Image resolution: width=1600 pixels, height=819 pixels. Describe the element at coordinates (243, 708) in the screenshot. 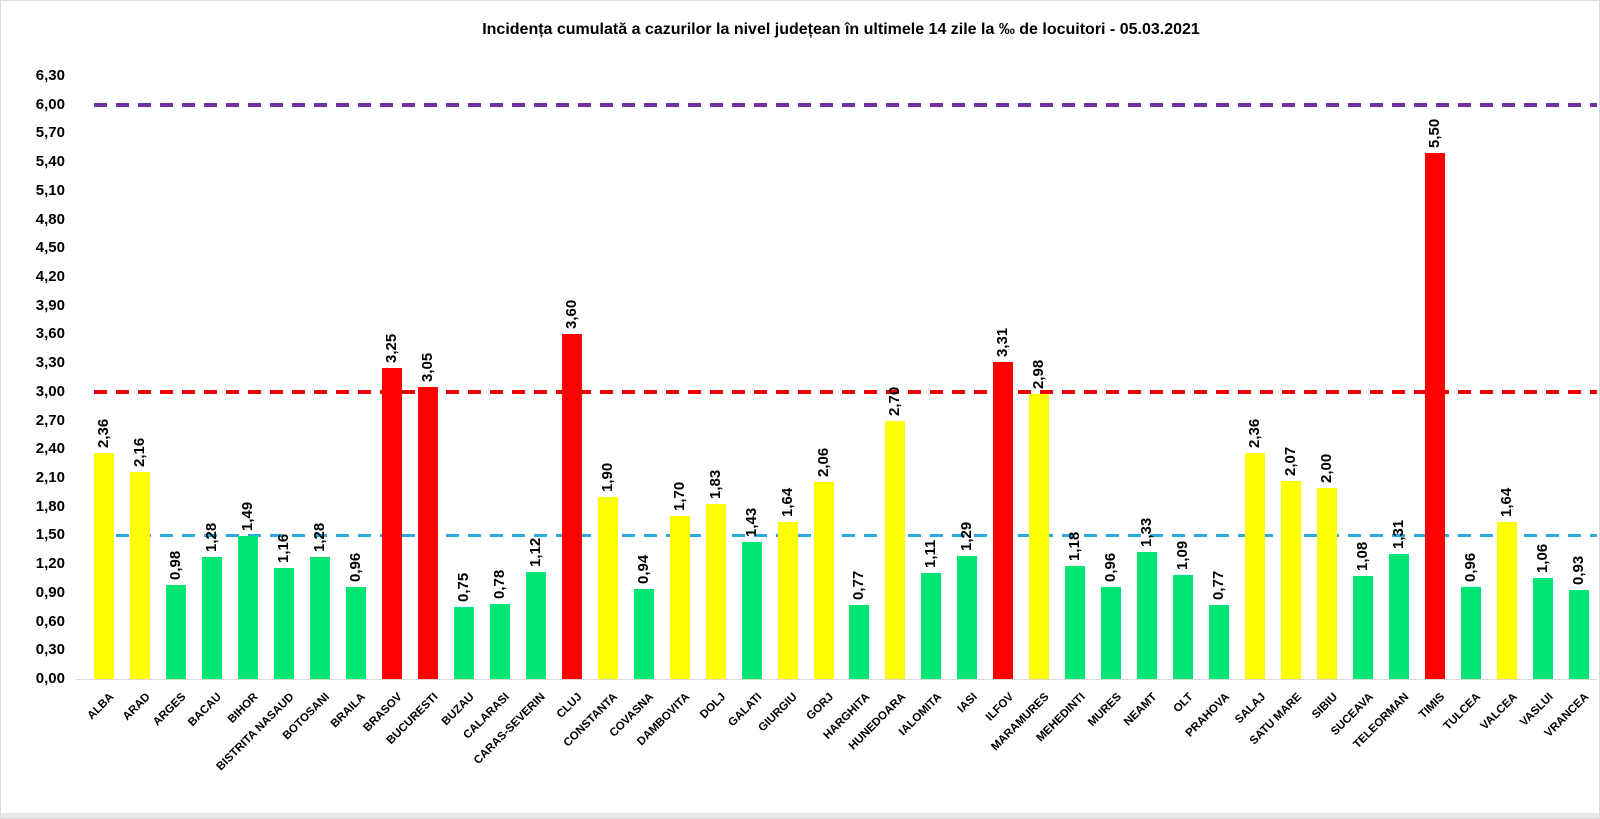

I see `category-label: BIHOR` at that location.